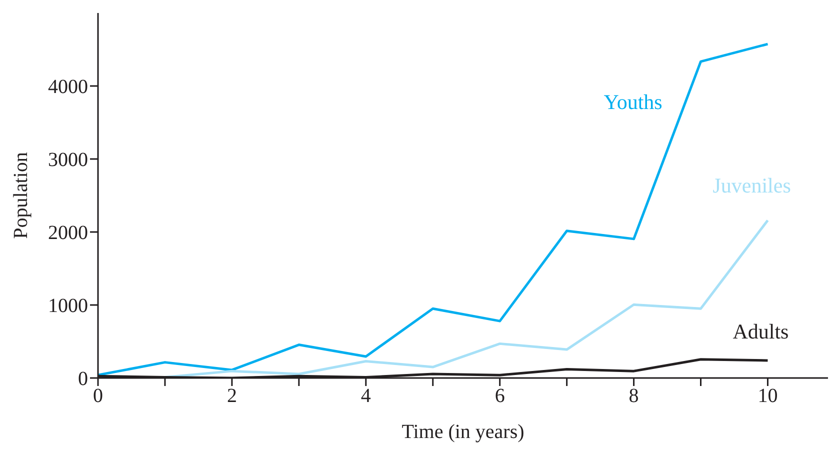 The width and height of the screenshot is (829, 449). What do you see at coordinates (98, 396) in the screenshot?
I see `x-tick-label: 0` at bounding box center [98, 396].